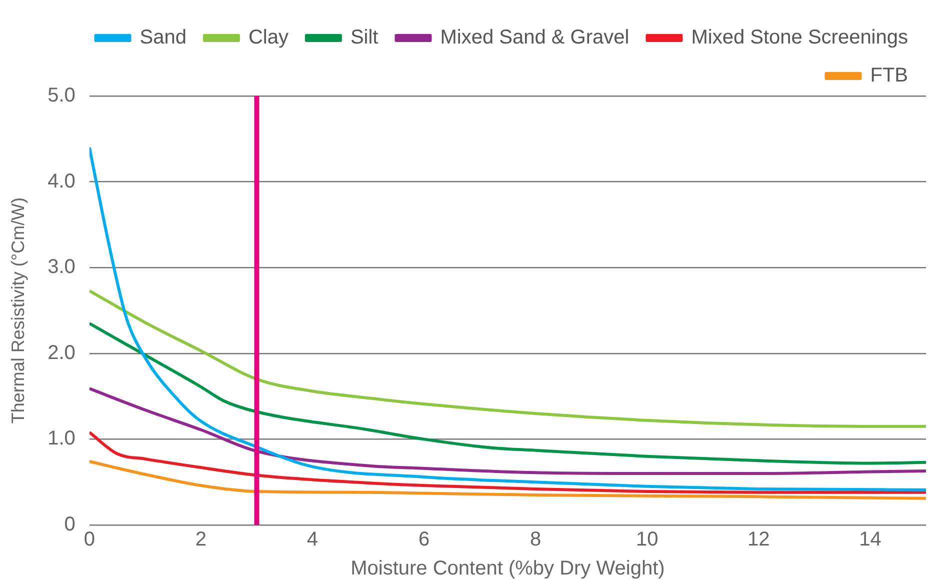 The height and width of the screenshot is (583, 938). Describe the element at coordinates (759, 539) in the screenshot. I see `x-tick-label: 12` at that location.